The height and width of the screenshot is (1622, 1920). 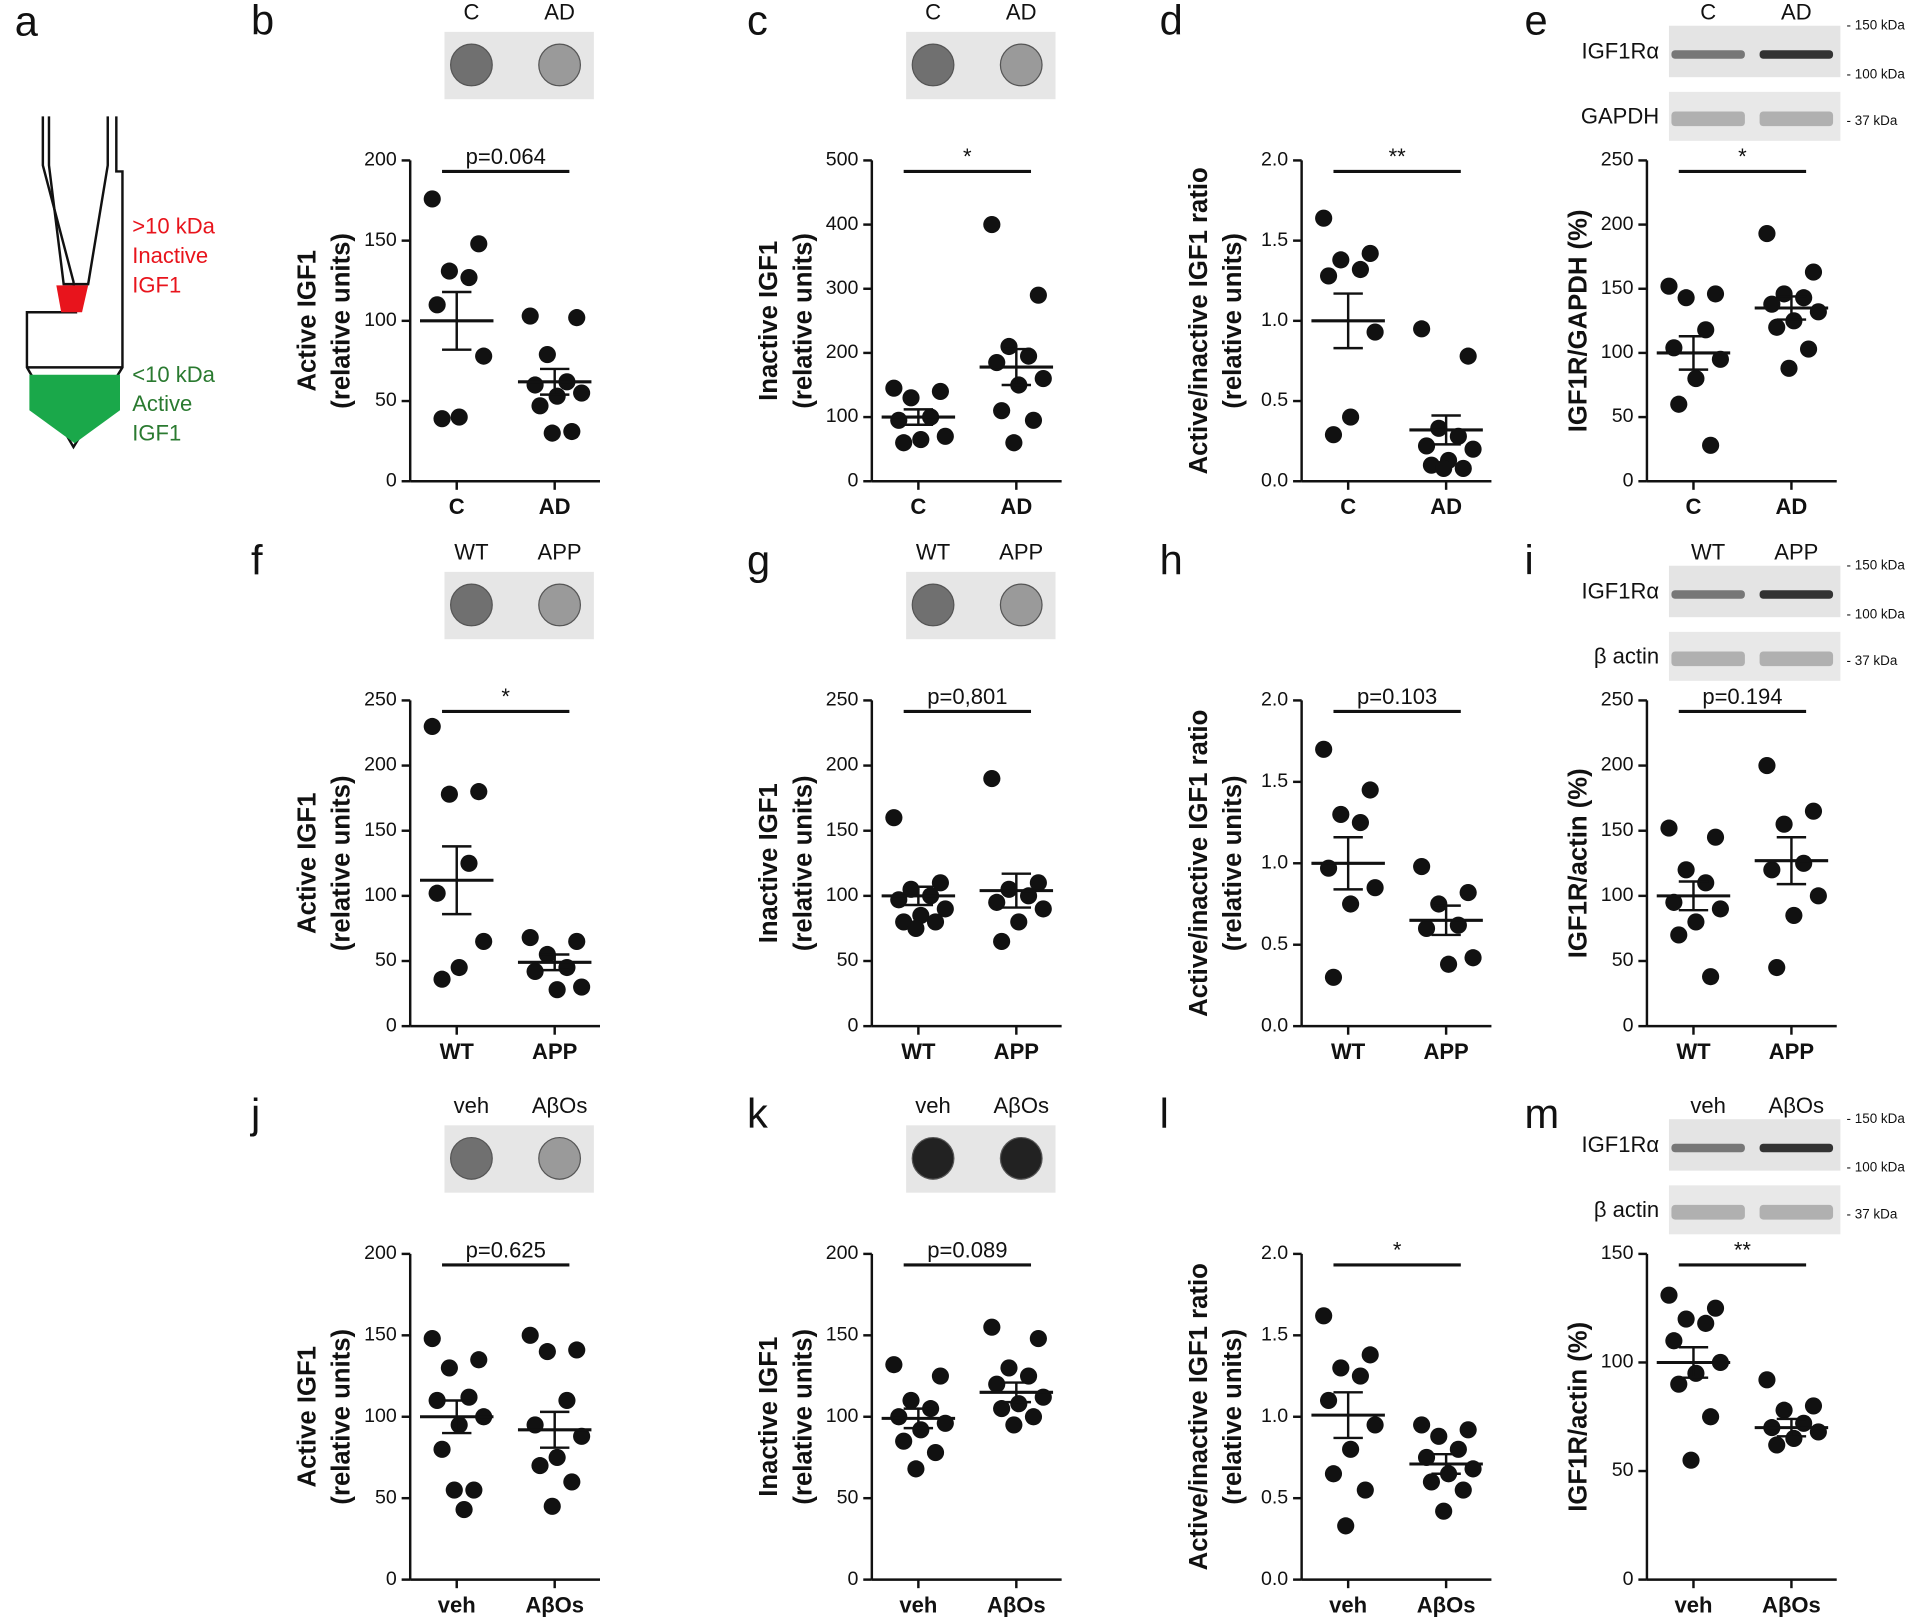 What do you see at coordinates (1876, 73) in the screenshot?
I see `blot-marker: - 100 kDa` at bounding box center [1876, 73].